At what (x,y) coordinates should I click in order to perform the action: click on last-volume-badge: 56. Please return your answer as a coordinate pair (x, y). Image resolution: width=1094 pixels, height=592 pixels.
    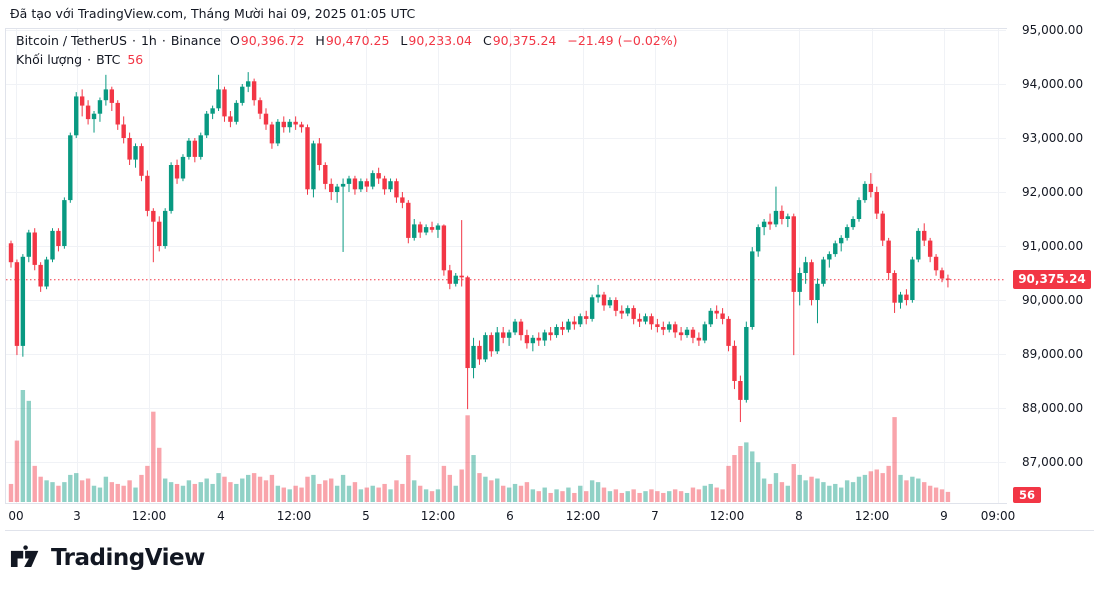
    Looking at the image, I should click on (1027, 495).